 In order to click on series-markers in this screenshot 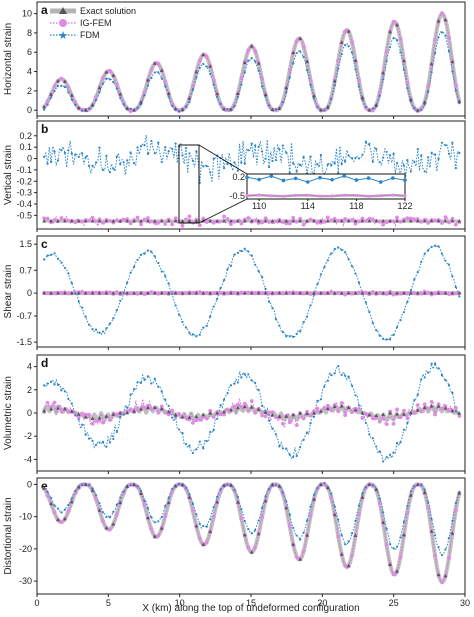, I will do `click(252, 533)`.